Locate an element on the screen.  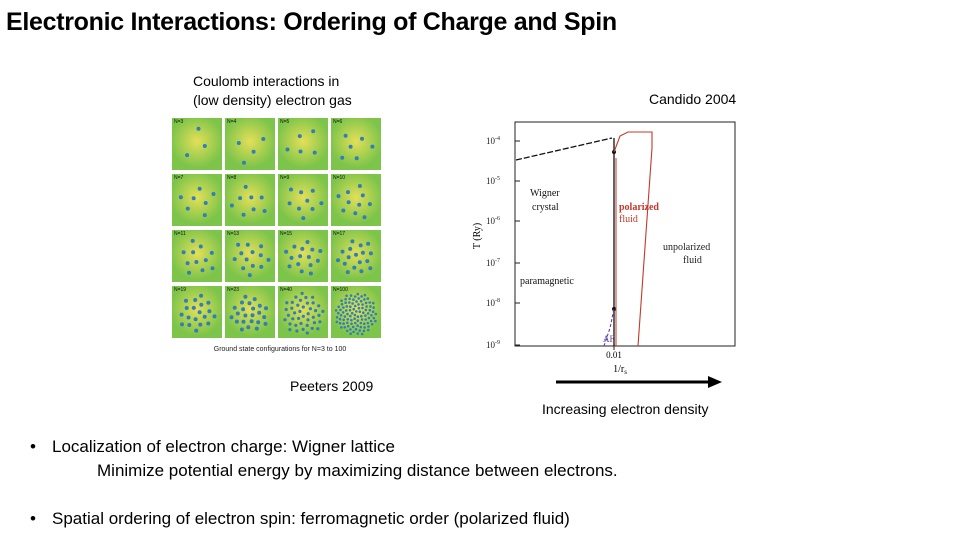
config-cell-label: N=40 is located at coordinates (286, 290).